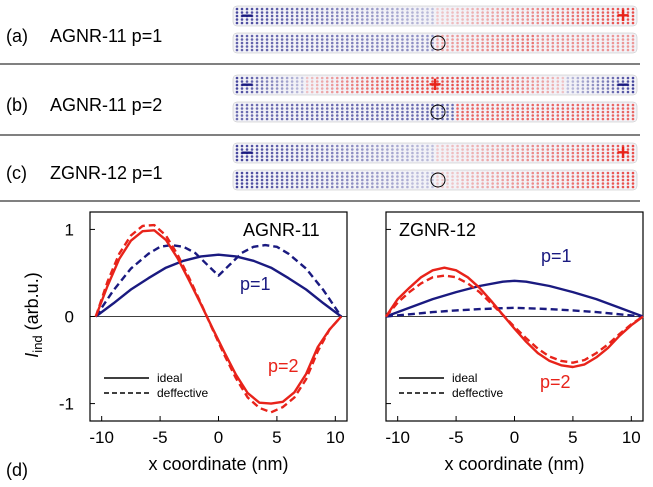 The image size is (653, 487). What do you see at coordinates (281, 230) in the screenshot?
I see `plot-title: AGNR-11` at bounding box center [281, 230].